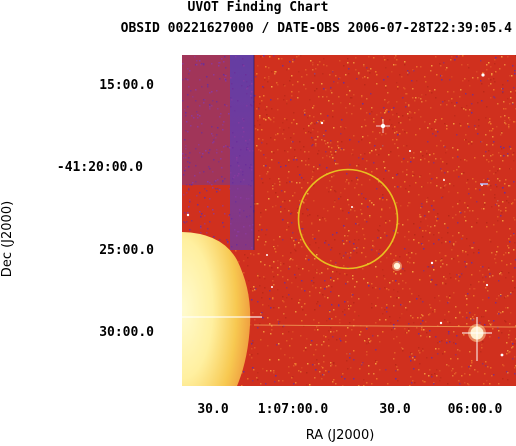  I want to click on x-axis-label: RA (J2000), so click(340, 435).